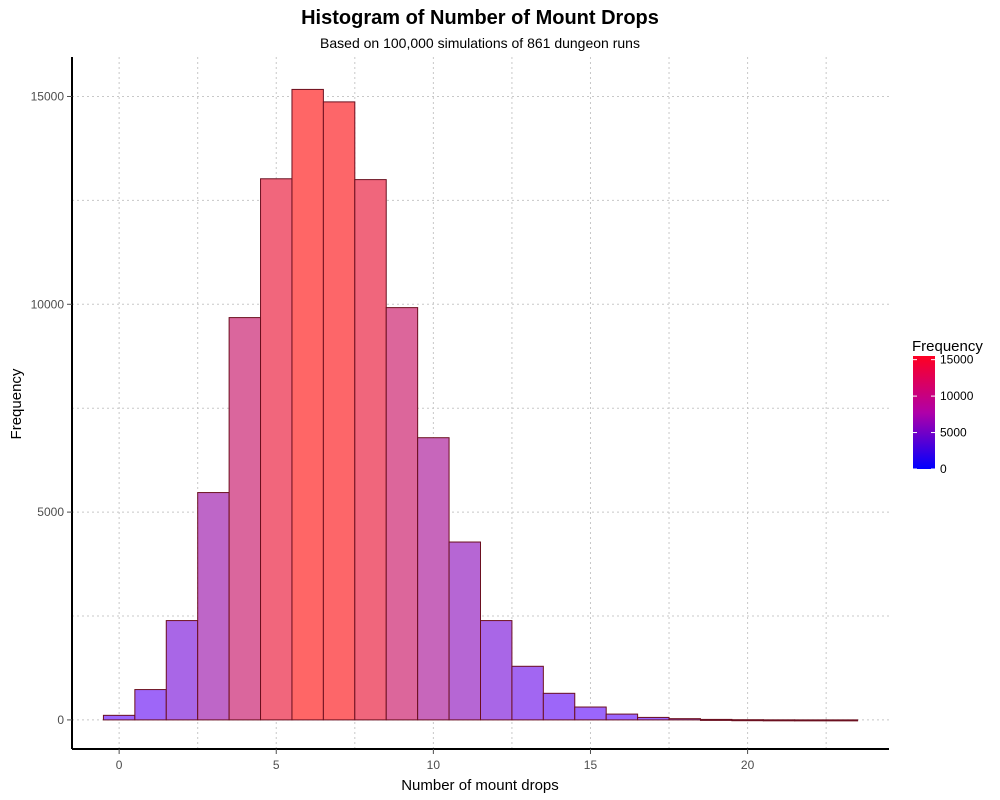 This screenshot has width=1000, height=800. What do you see at coordinates (947, 346) in the screenshot?
I see `legend-title: Frequency` at bounding box center [947, 346].